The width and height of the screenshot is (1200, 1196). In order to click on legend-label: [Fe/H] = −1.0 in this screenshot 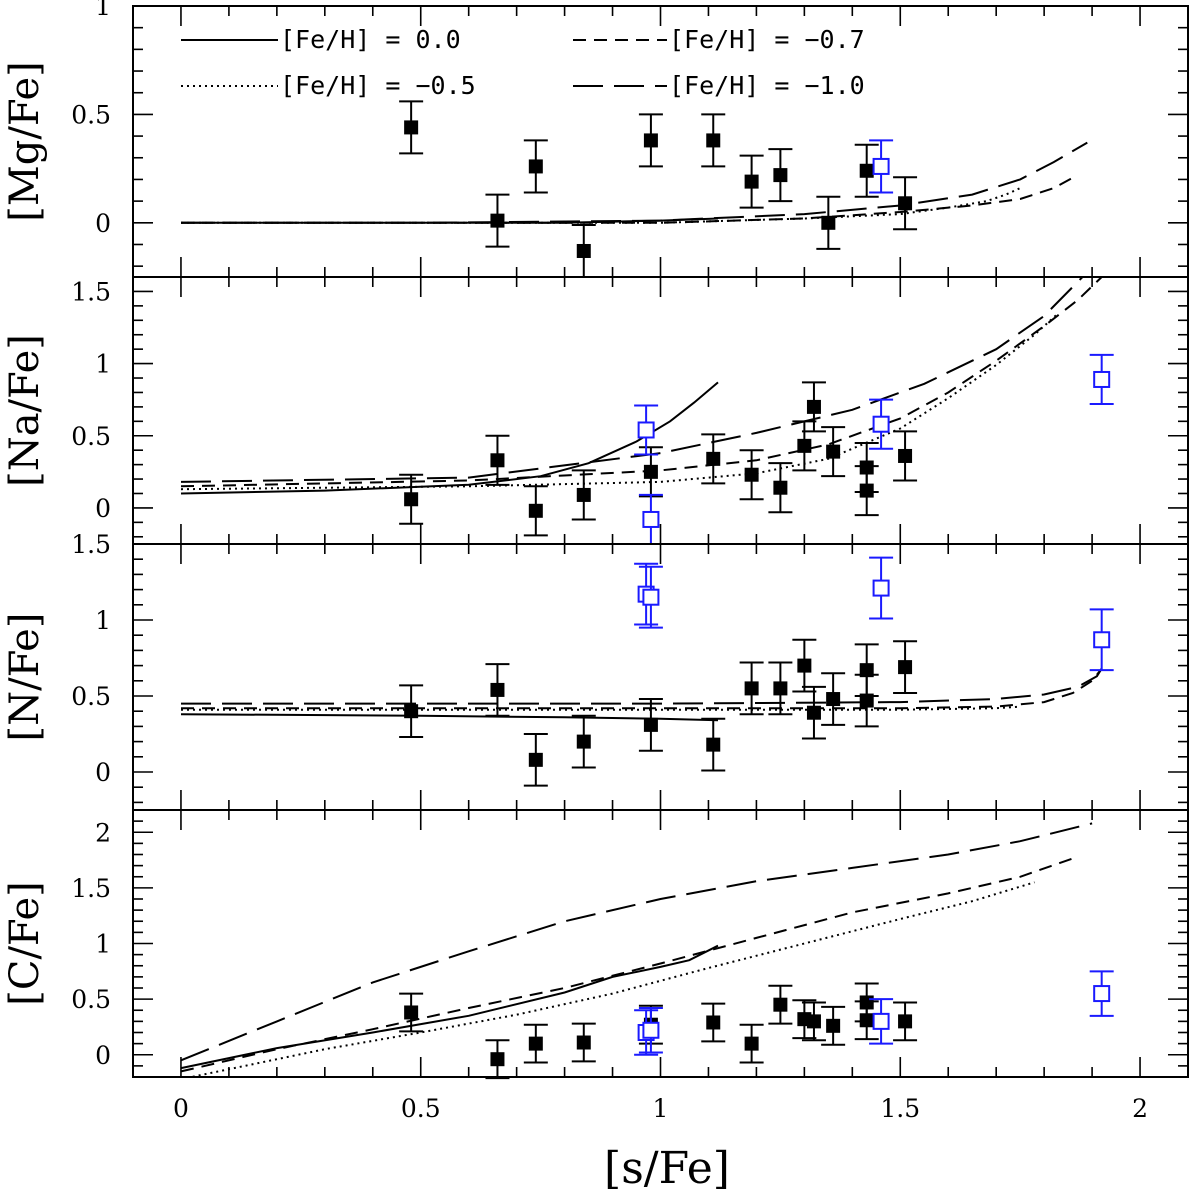, I will do `click(767, 85)`.